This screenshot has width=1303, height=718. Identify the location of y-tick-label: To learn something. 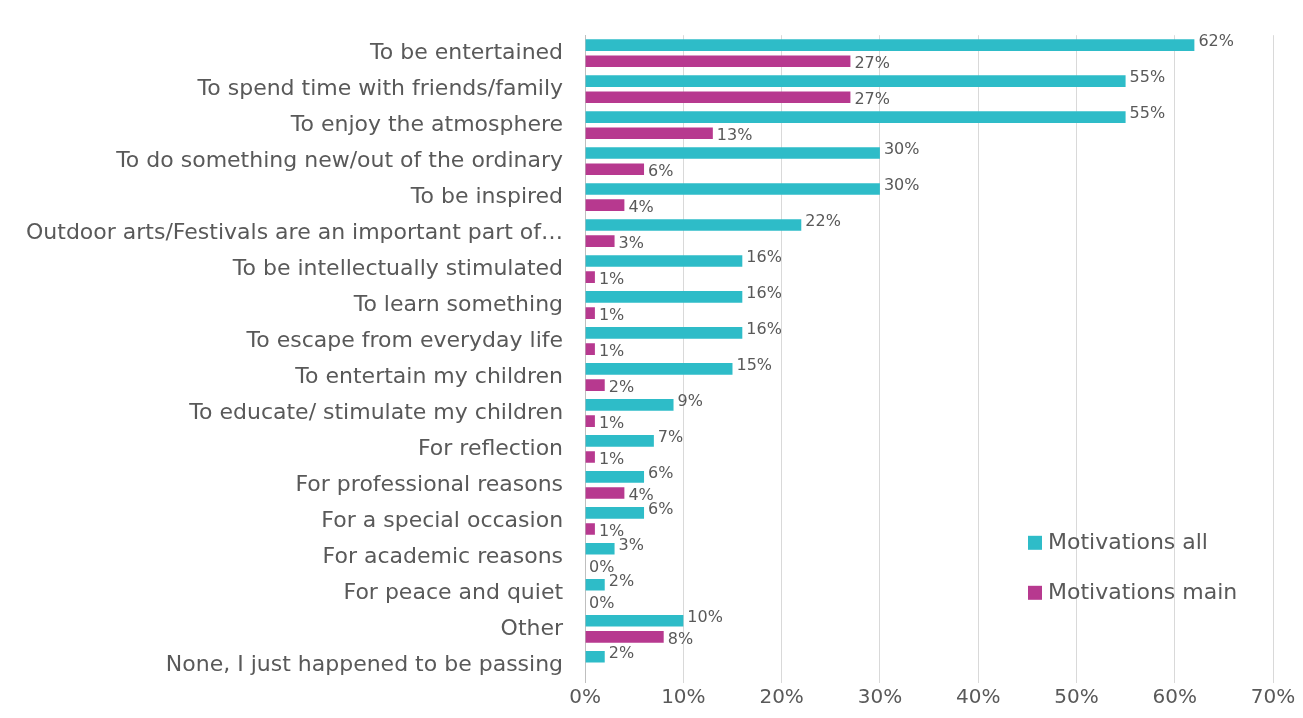
(458, 303).